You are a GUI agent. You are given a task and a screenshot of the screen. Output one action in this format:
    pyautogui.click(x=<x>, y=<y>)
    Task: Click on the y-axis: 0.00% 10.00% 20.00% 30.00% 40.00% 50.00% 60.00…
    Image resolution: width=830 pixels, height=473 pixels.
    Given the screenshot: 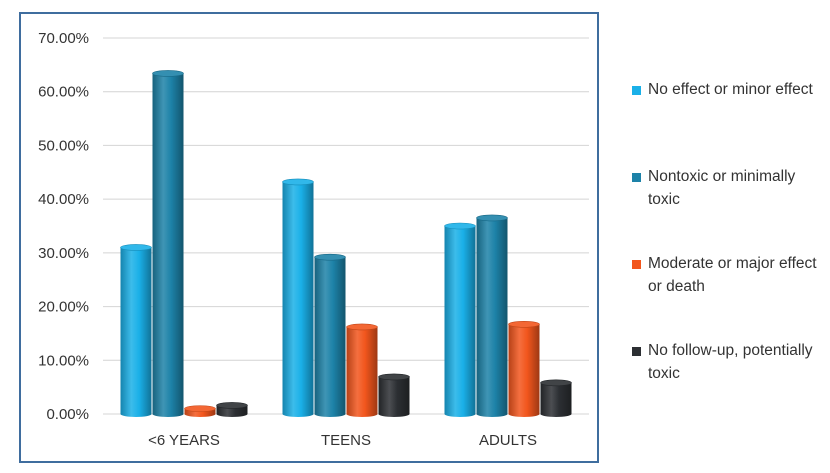 What is the action you would take?
    pyautogui.click(x=63, y=226)
    